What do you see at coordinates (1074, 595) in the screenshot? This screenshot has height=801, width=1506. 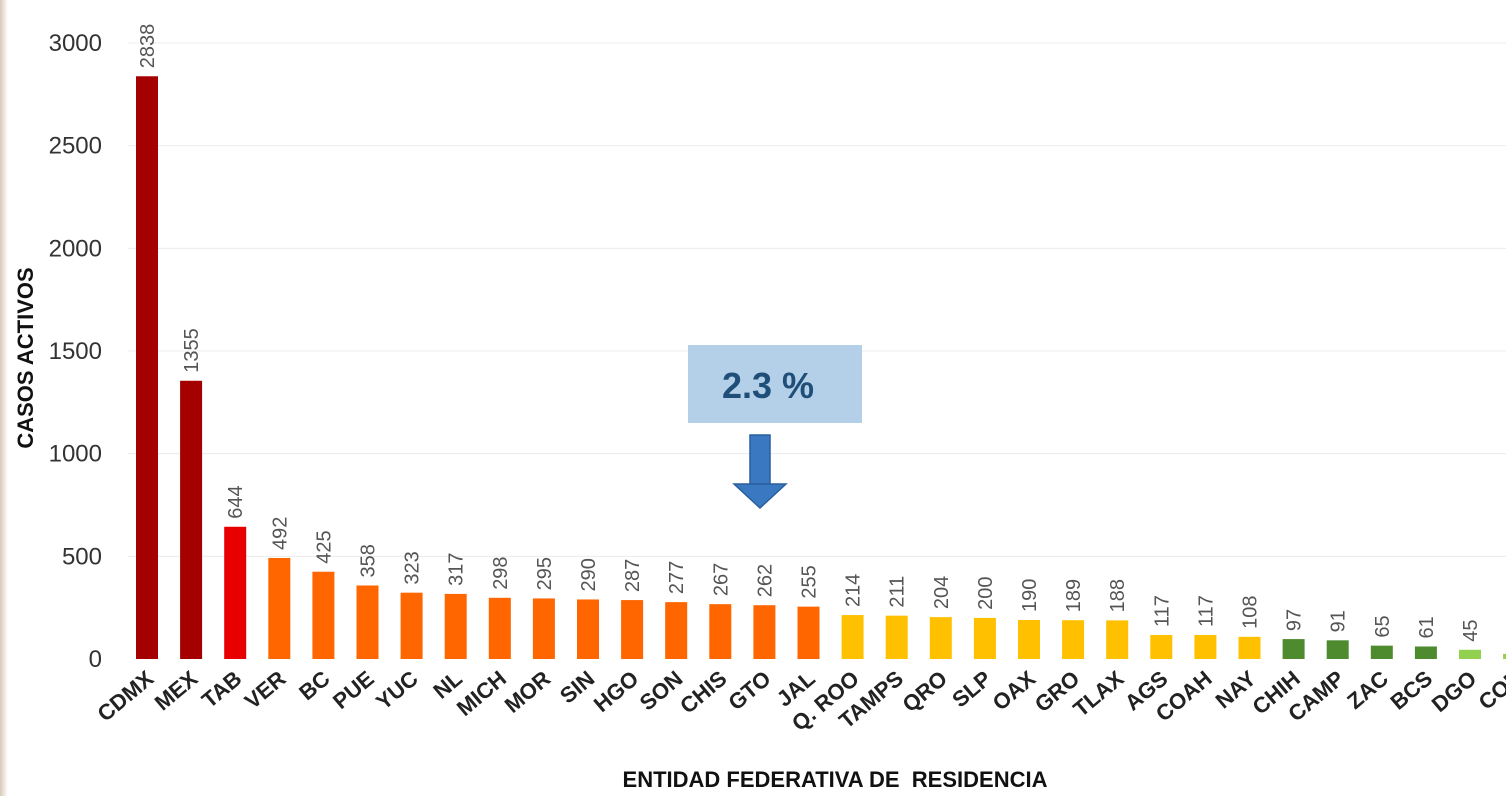 I see `bar-value-label: 189` at bounding box center [1074, 595].